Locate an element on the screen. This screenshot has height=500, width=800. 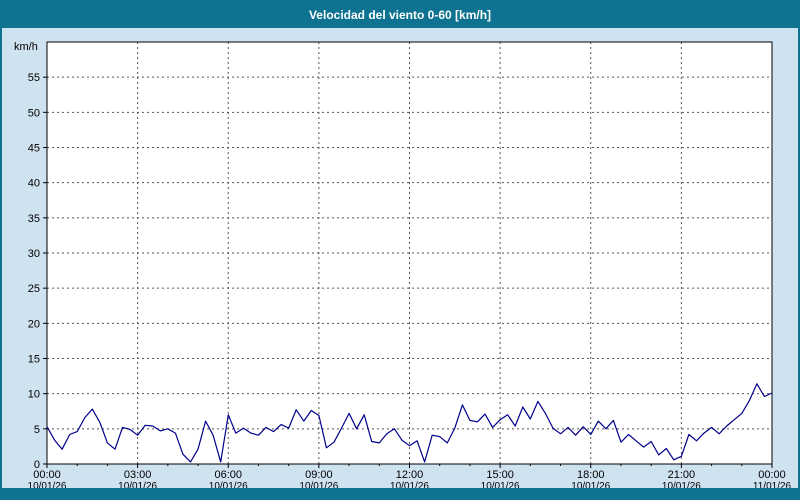
x-axis-date-label: 11/01/26 is located at coordinates (772, 484).